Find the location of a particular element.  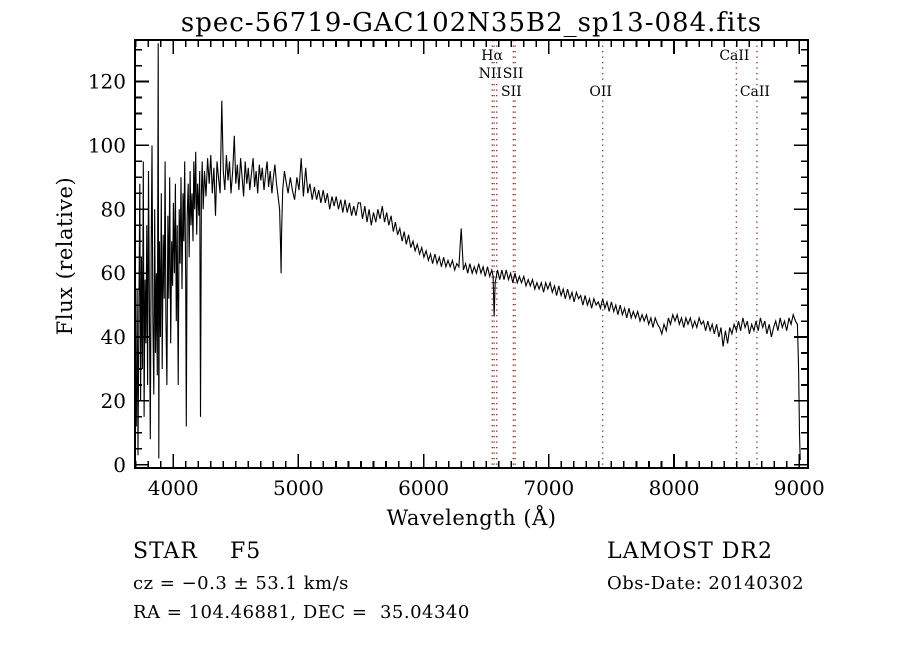

y-tick-label: 80 is located at coordinates (113, 209).